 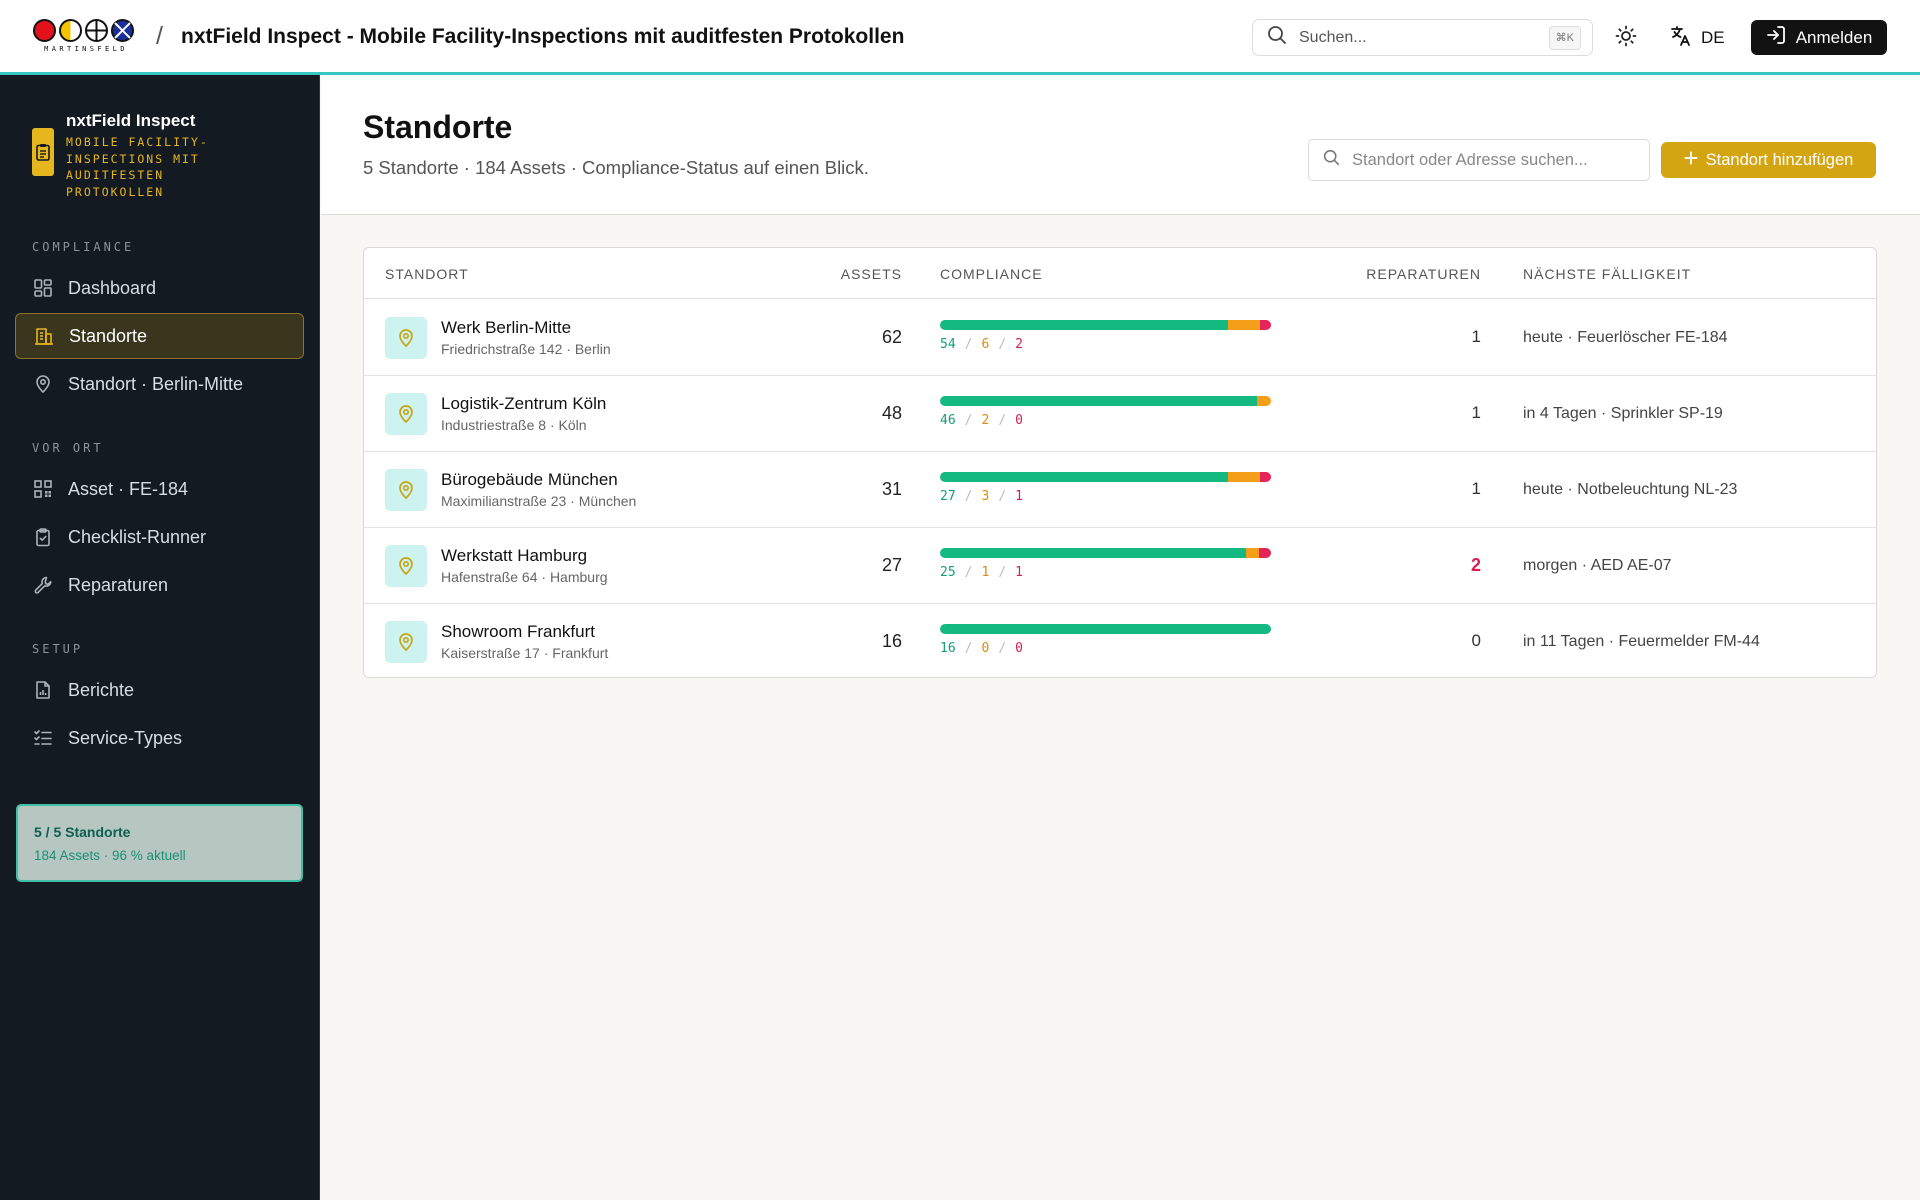 I want to click on sidebar-item-checklist-runner: Checklist-Runner, so click(x=159, y=537).